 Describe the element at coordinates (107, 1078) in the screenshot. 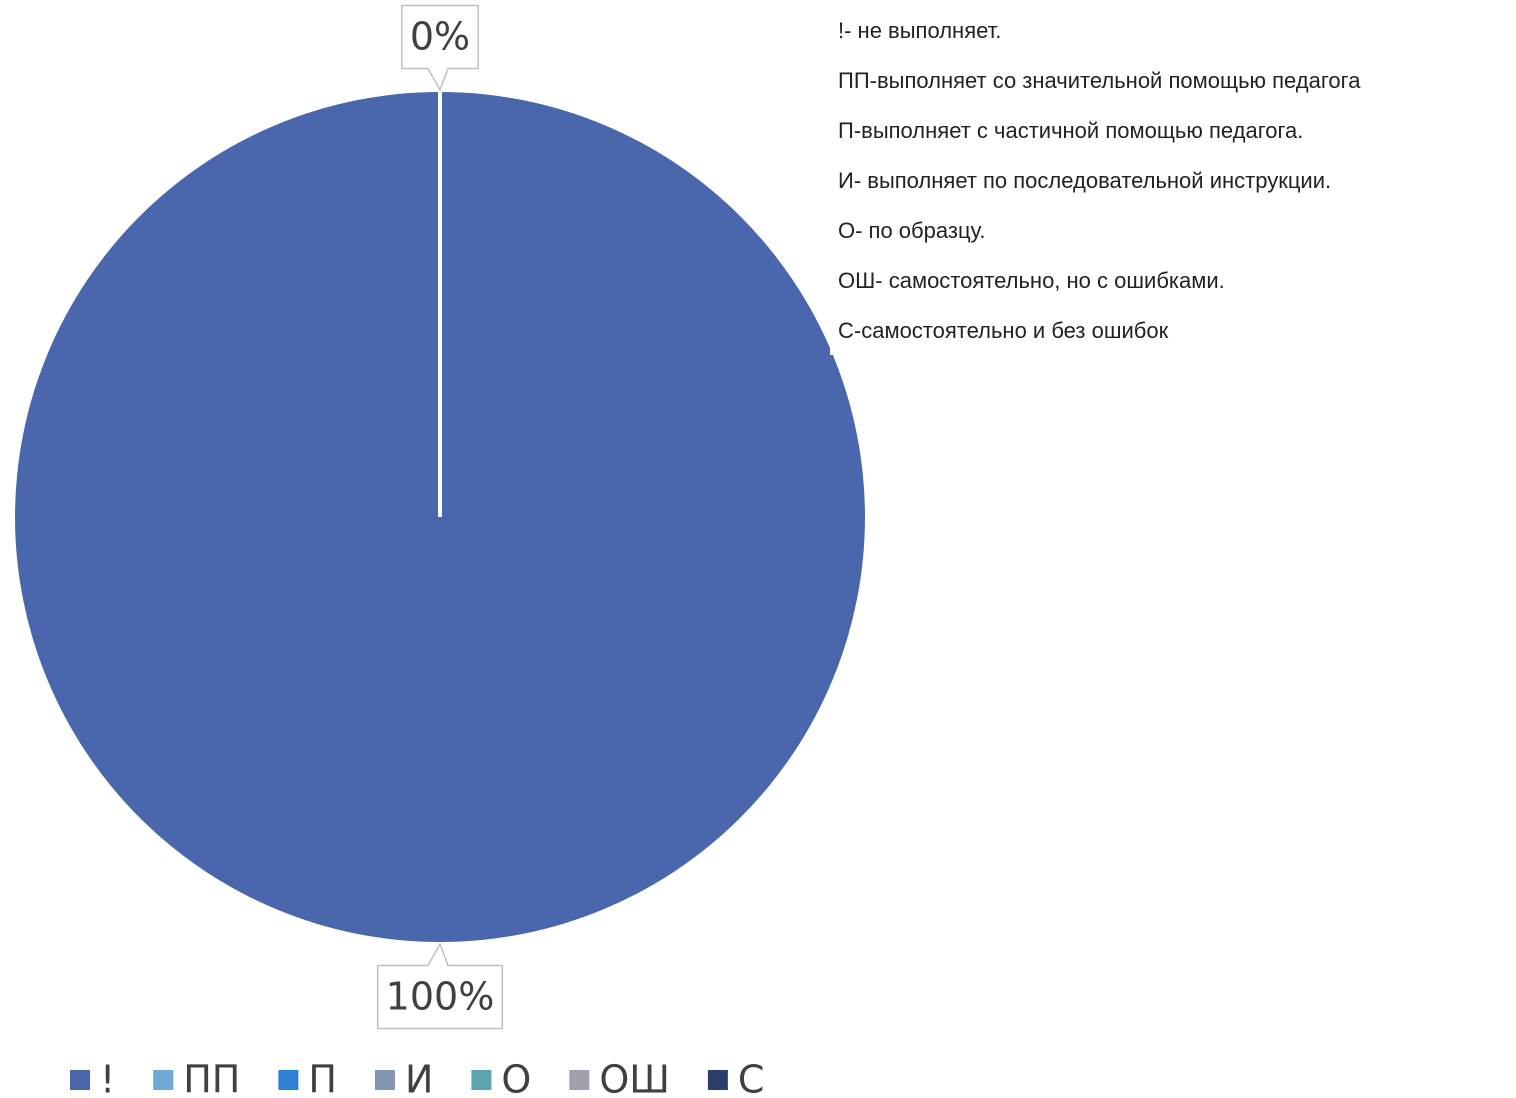

I see `legend-label: !` at that location.